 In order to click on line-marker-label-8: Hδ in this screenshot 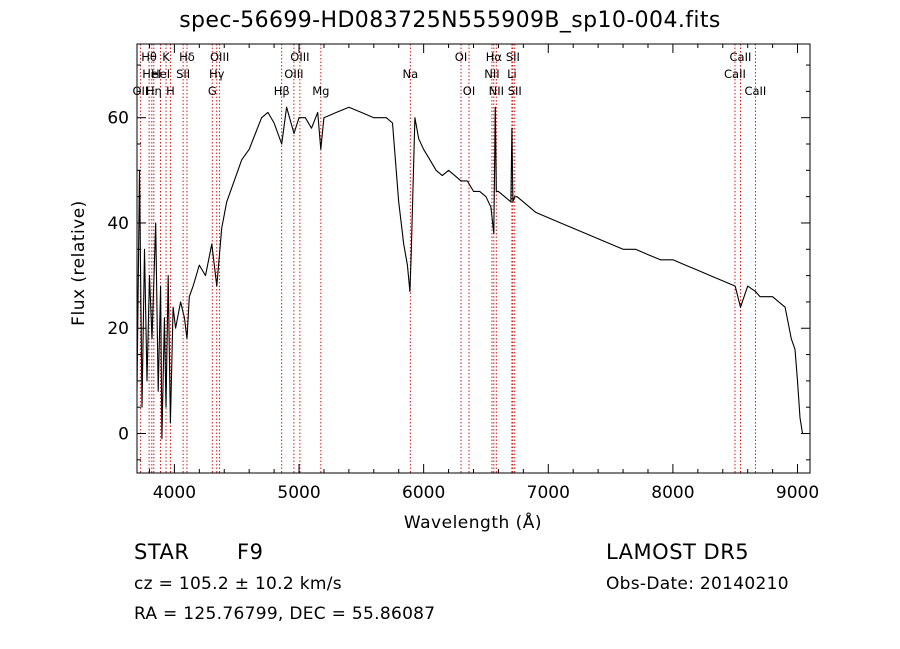, I will do `click(187, 57)`.